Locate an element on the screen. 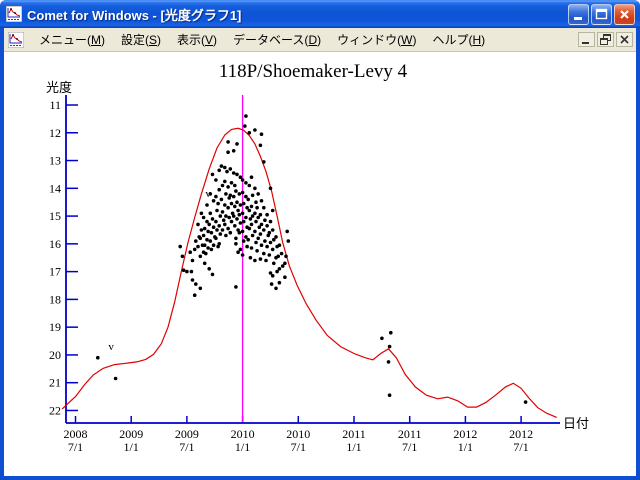 This screenshot has width=640, height=480. mdi-restore-button is located at coordinates (605, 39).